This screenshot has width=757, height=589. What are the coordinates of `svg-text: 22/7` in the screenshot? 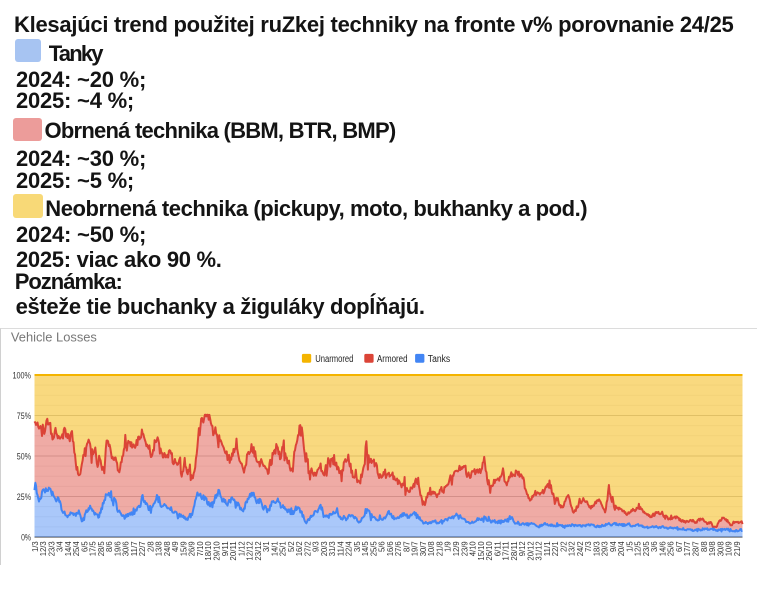 It's located at (142, 548).